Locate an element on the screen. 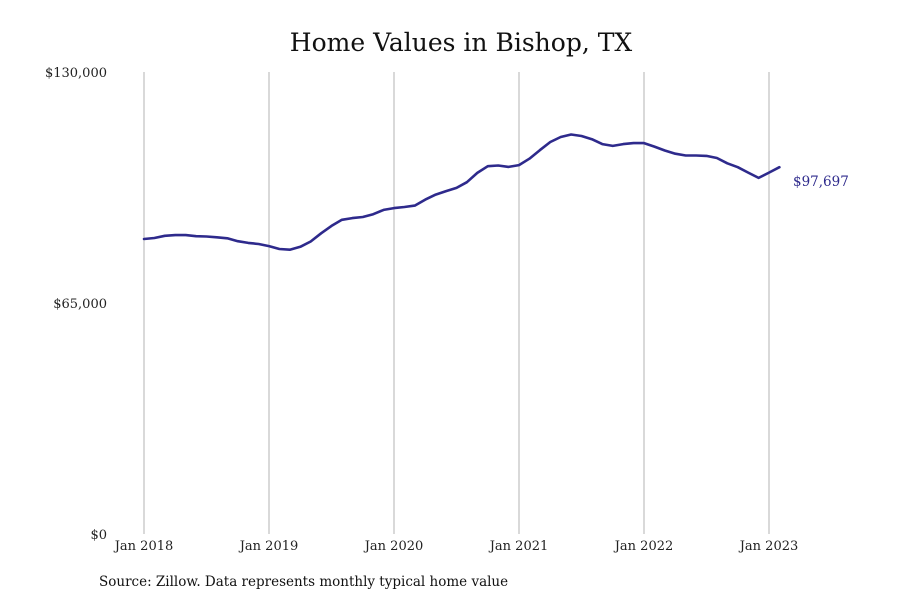 This screenshot has width=900, height=600. x-tick-label: Jan 2020 is located at coordinates (393, 546).